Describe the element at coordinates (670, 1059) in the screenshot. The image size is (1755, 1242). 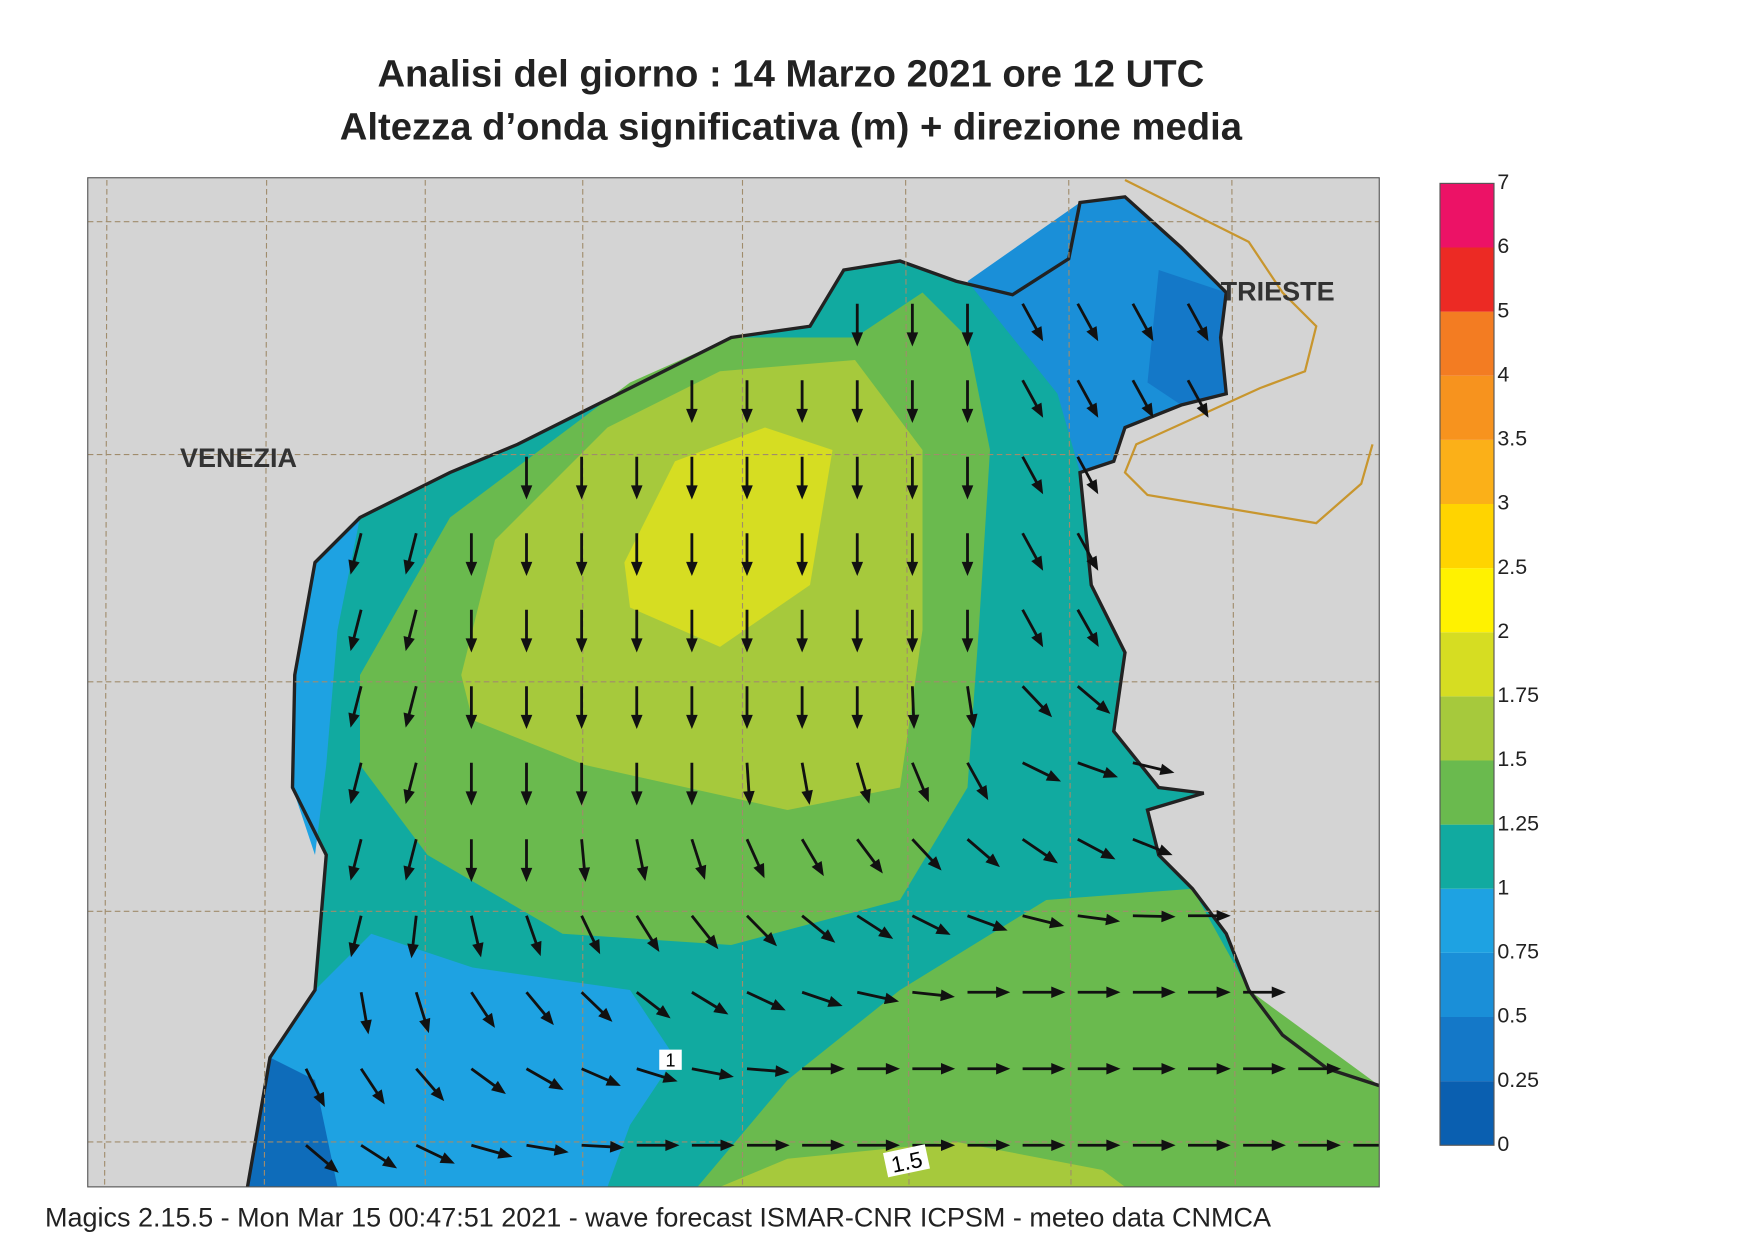
I see `contour-label-box` at that location.